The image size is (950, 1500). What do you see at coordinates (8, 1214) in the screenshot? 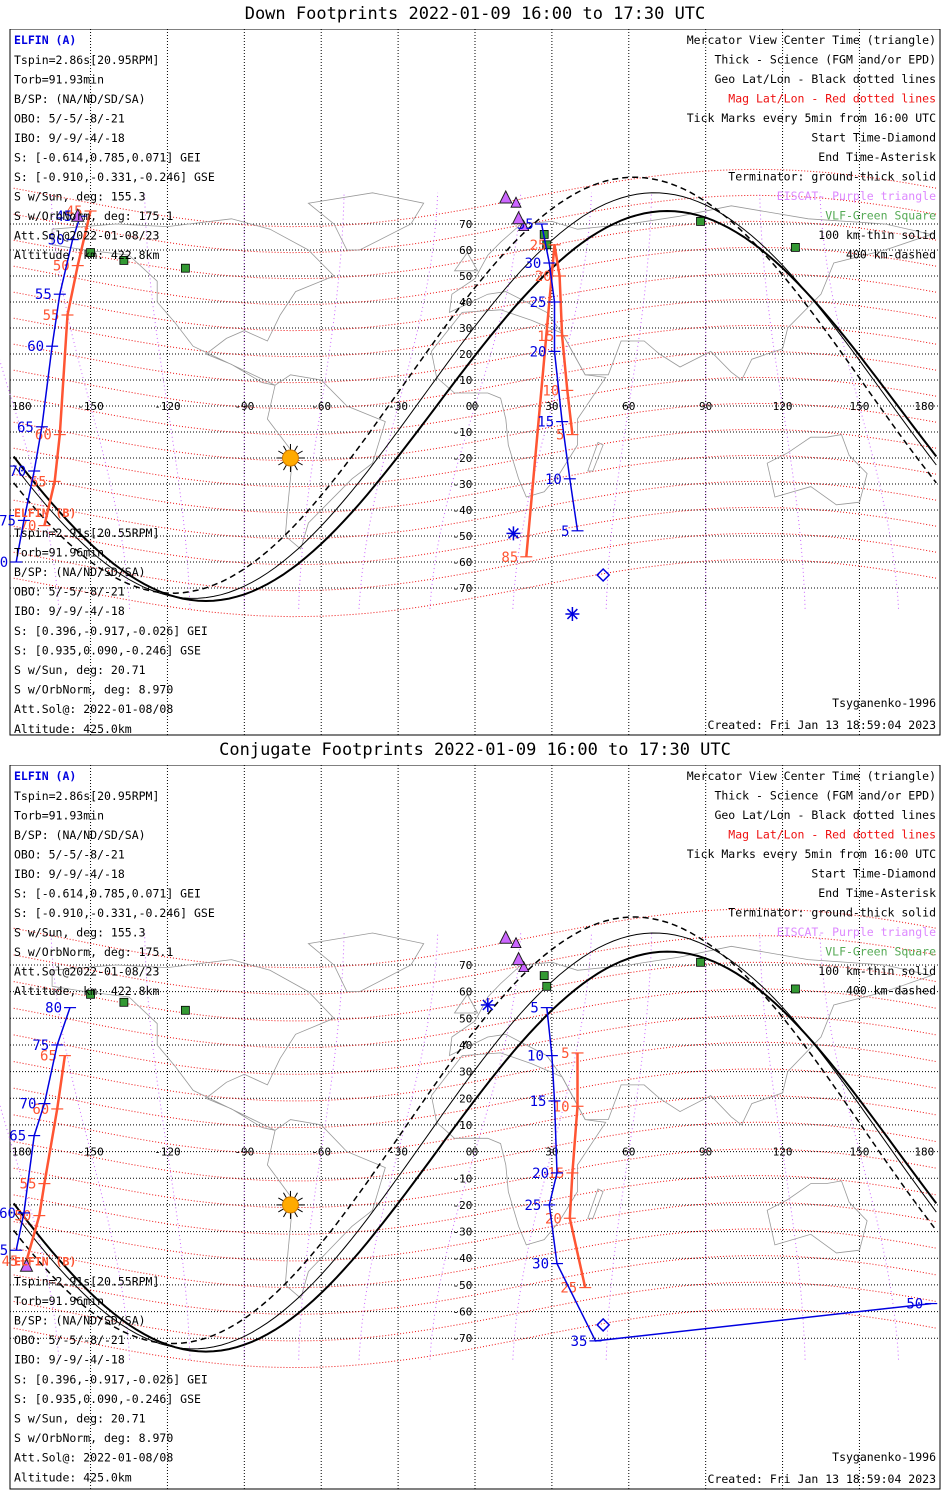
I see `elfin-a-track-tick-label: 60` at bounding box center [8, 1214].